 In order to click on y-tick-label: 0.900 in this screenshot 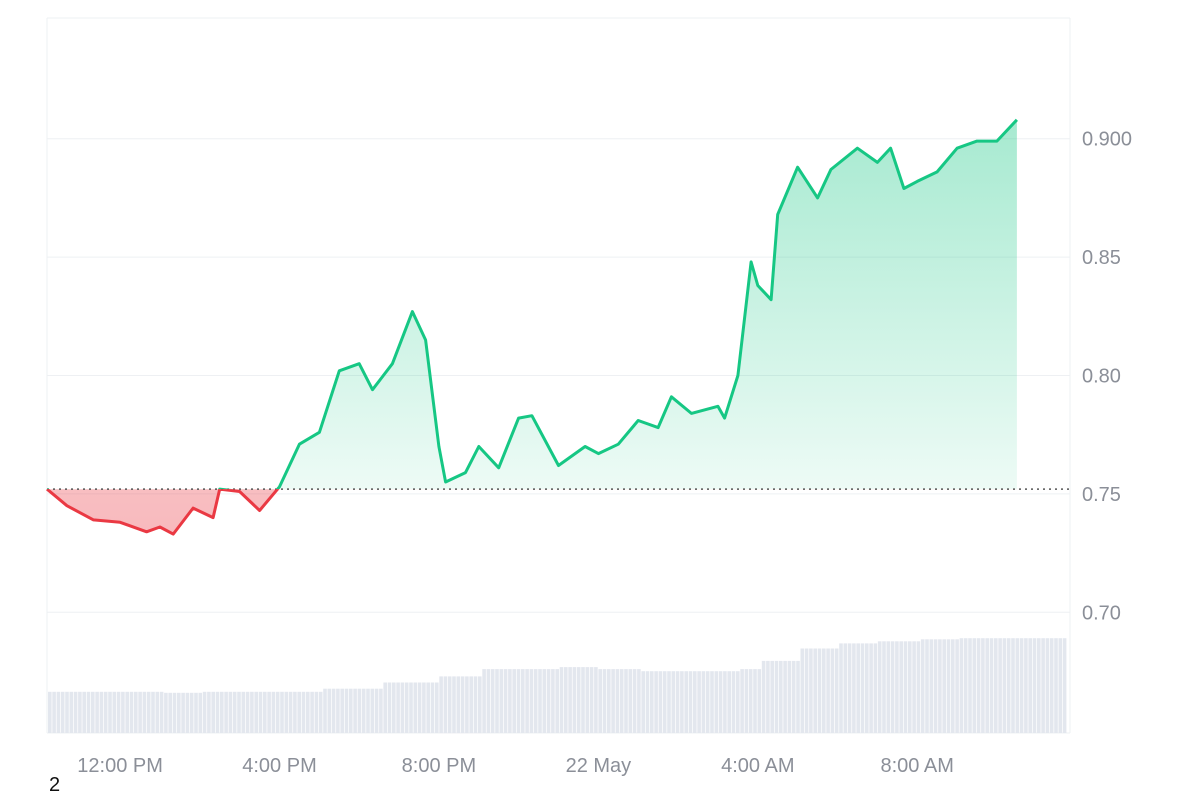, I will do `click(1107, 140)`.